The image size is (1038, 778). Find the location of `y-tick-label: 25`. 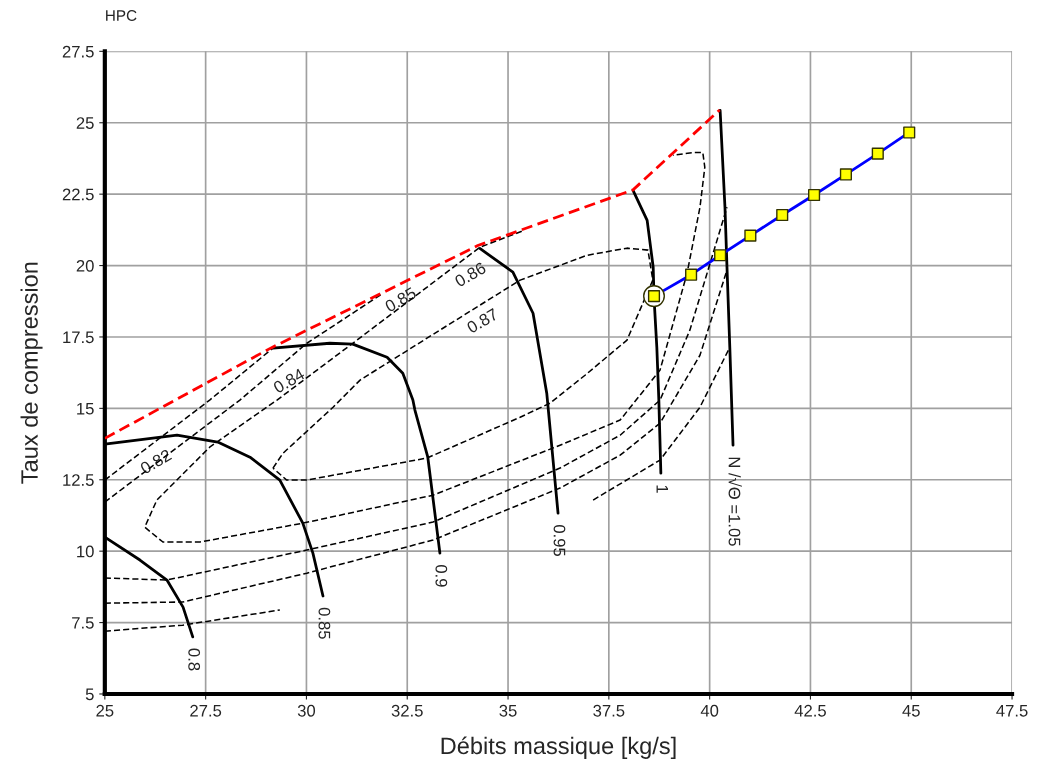

y-tick-label: 25 is located at coordinates (85, 123).